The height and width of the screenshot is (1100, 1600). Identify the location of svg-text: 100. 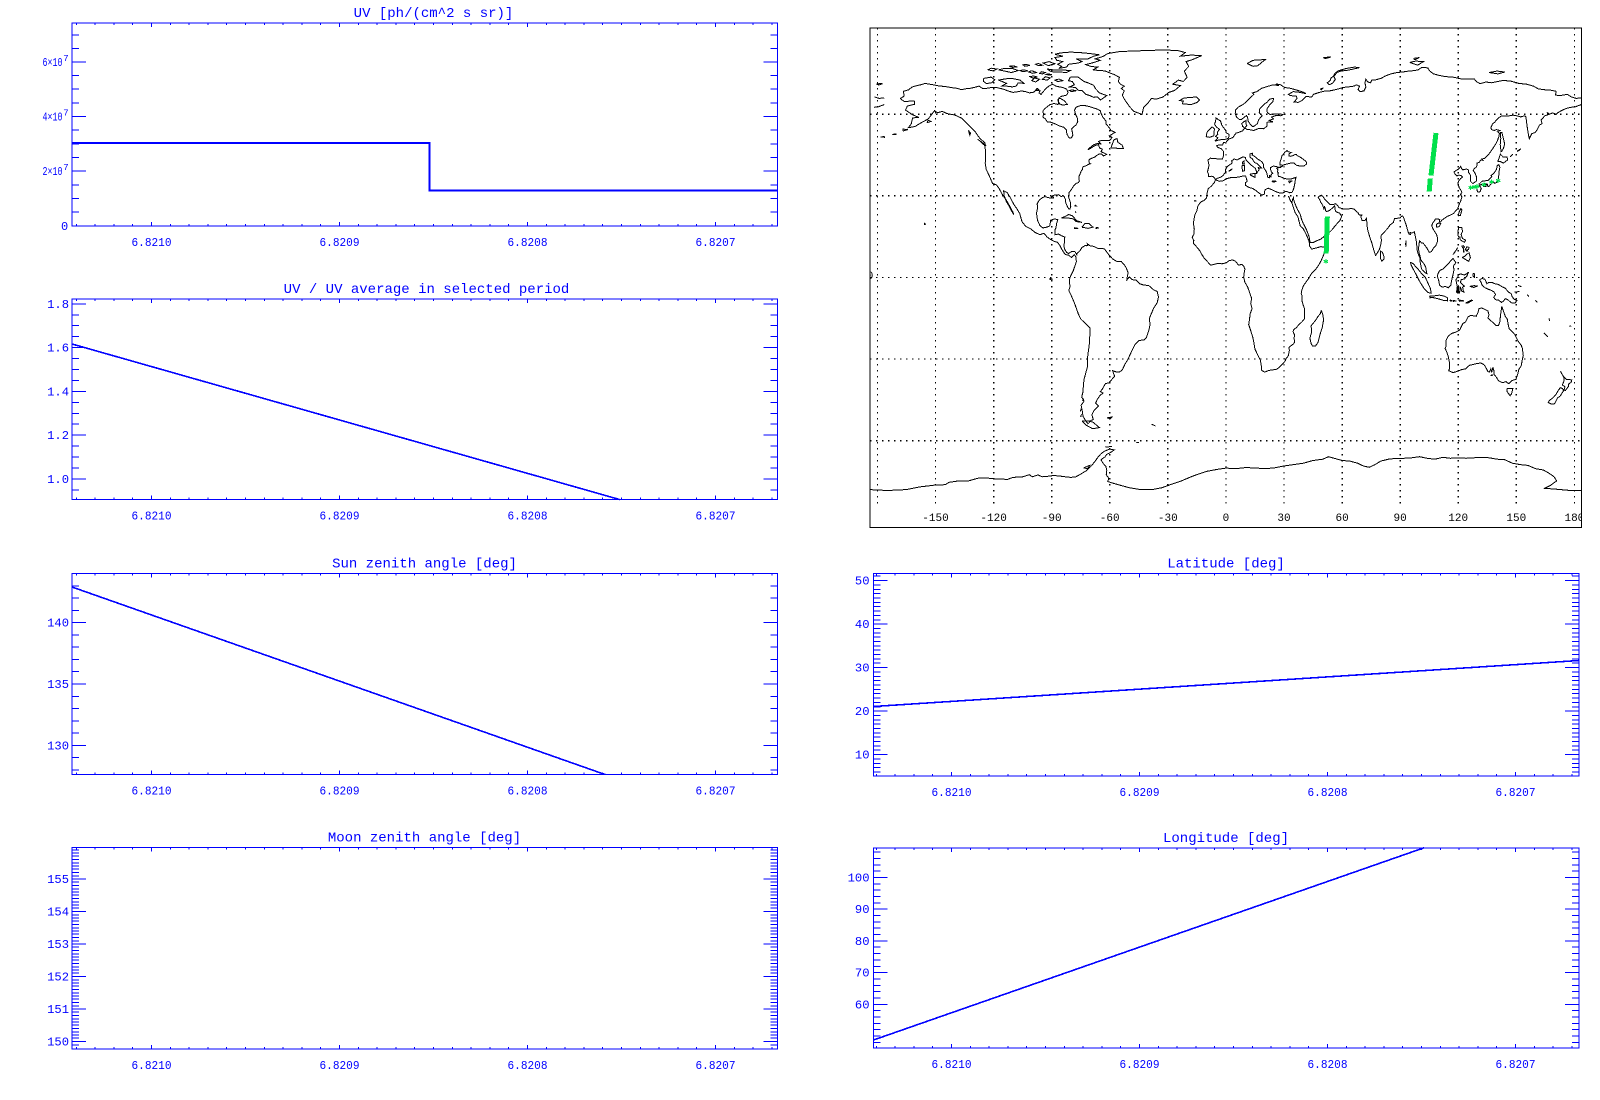
(859, 879).